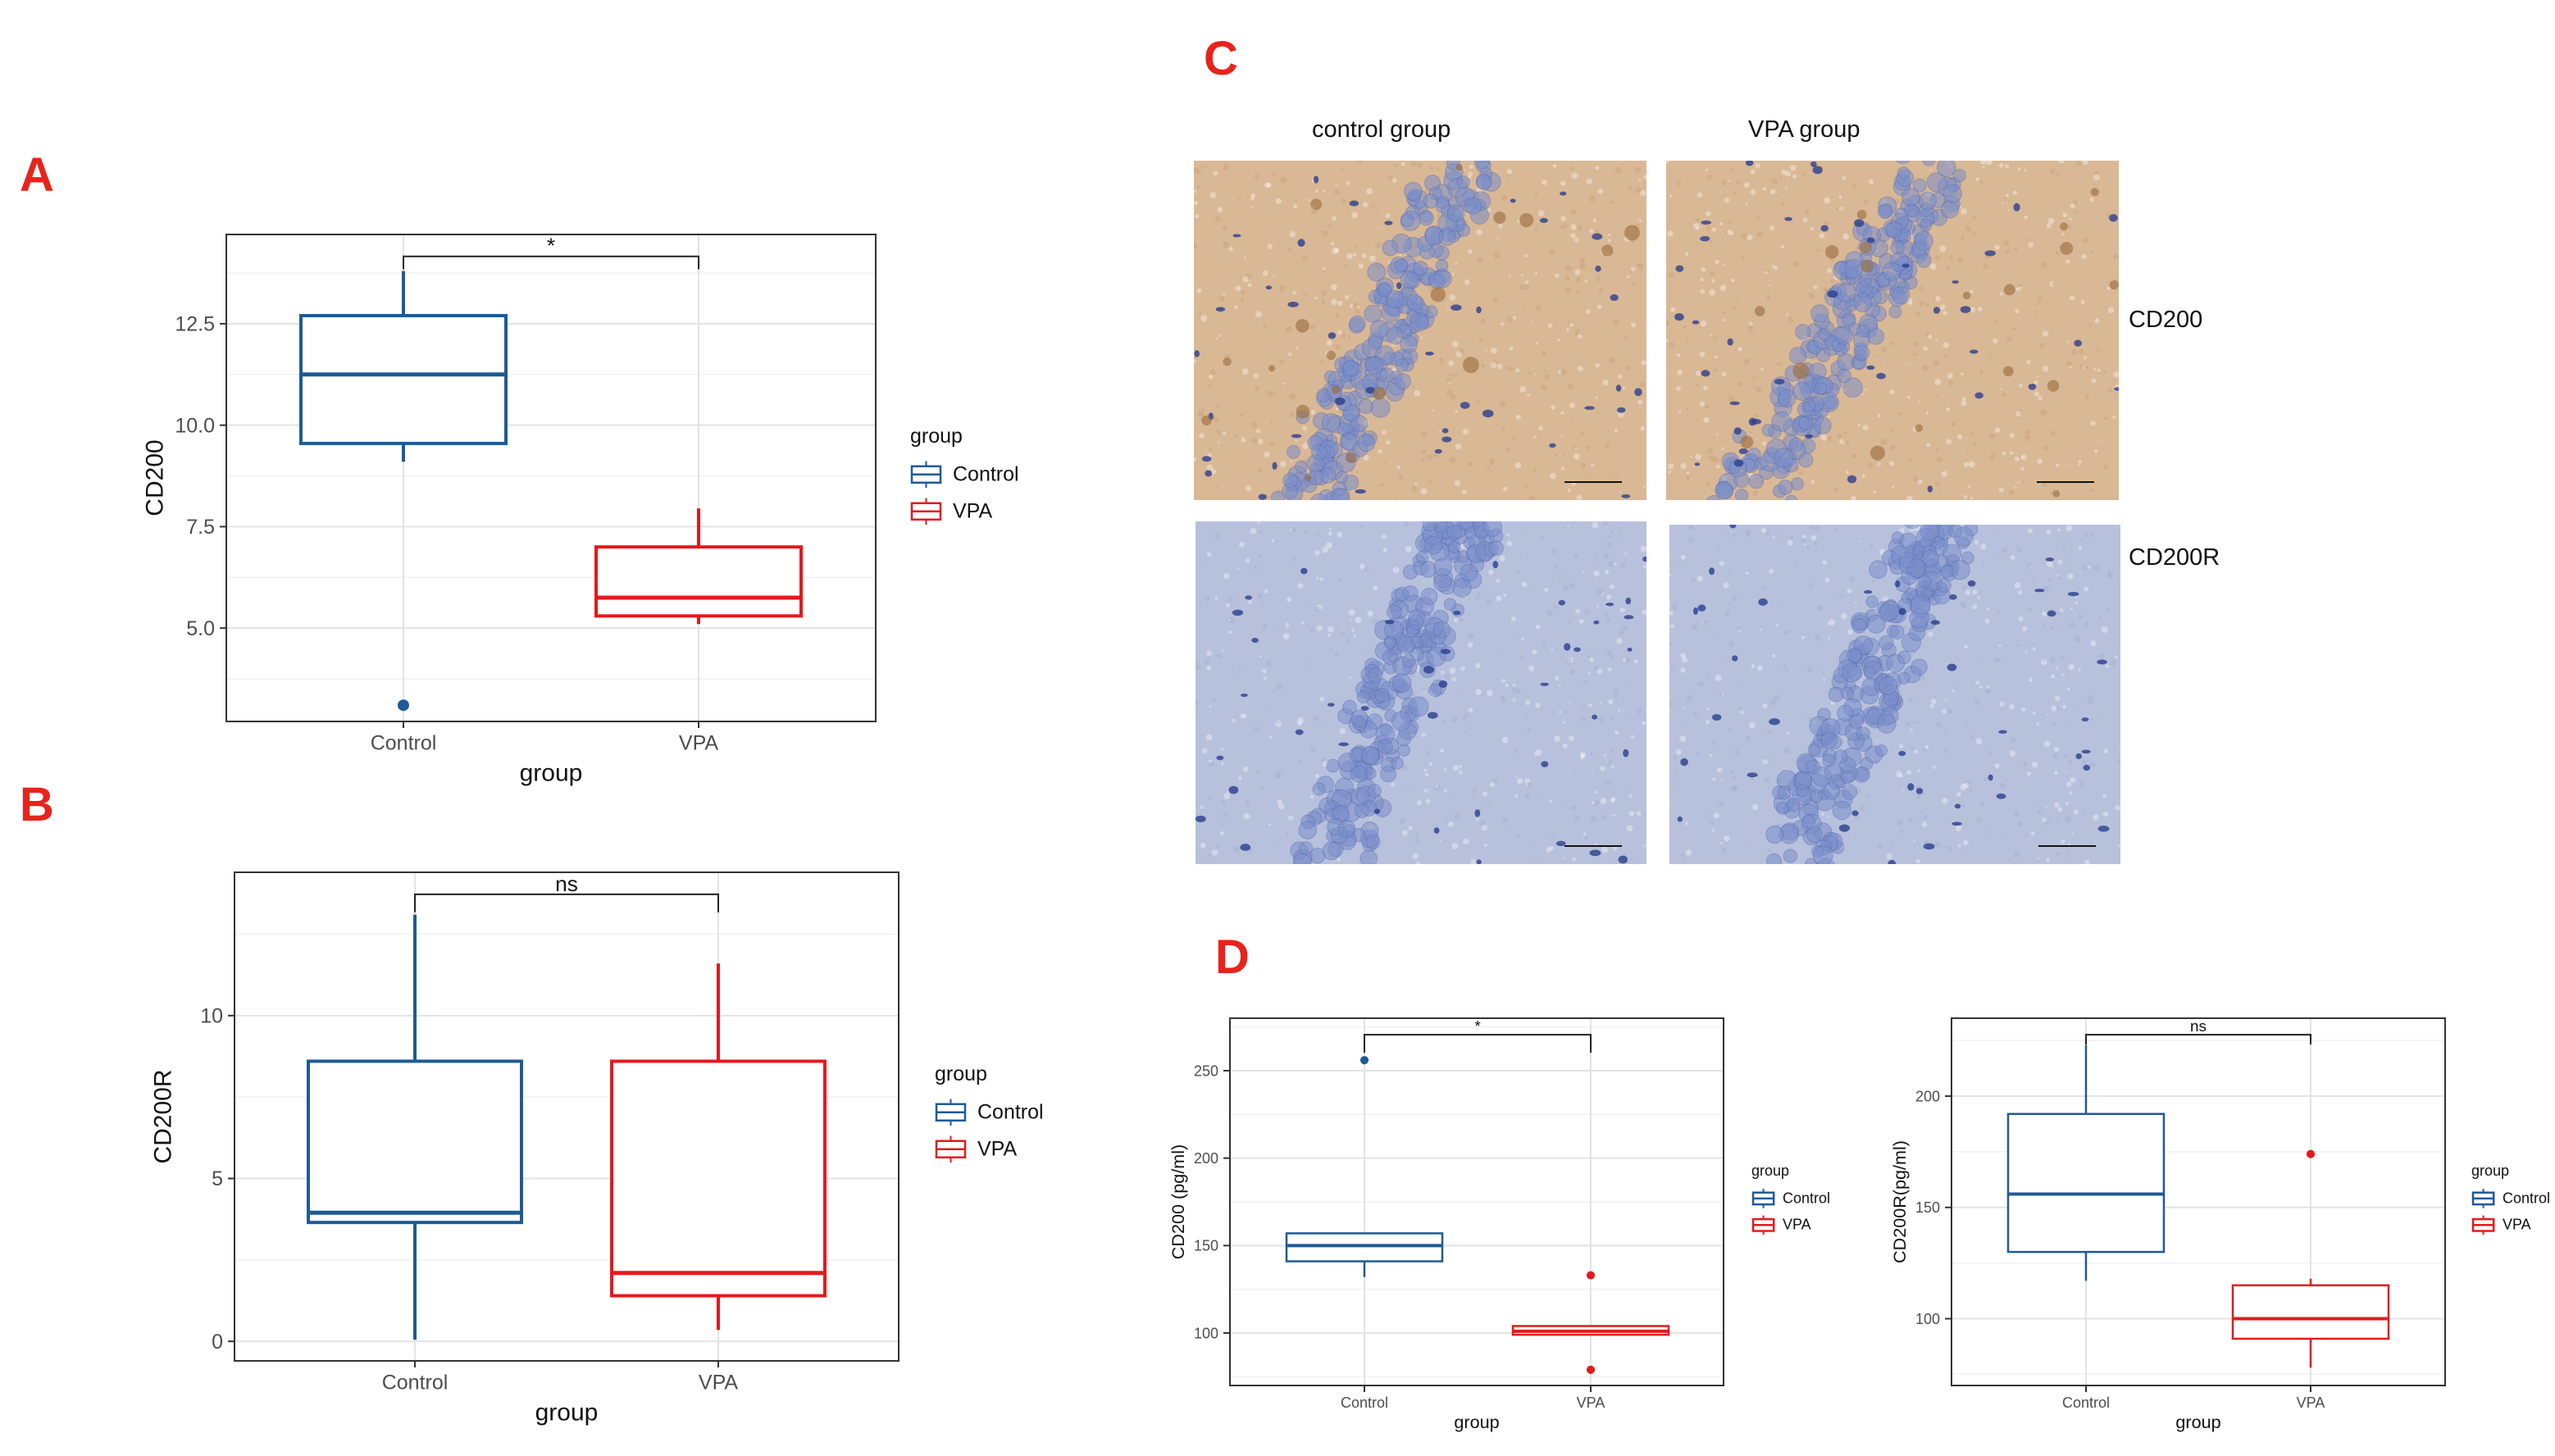  Describe the element at coordinates (997, 1148) in the screenshot. I see `legend-item-label: VPA` at that location.